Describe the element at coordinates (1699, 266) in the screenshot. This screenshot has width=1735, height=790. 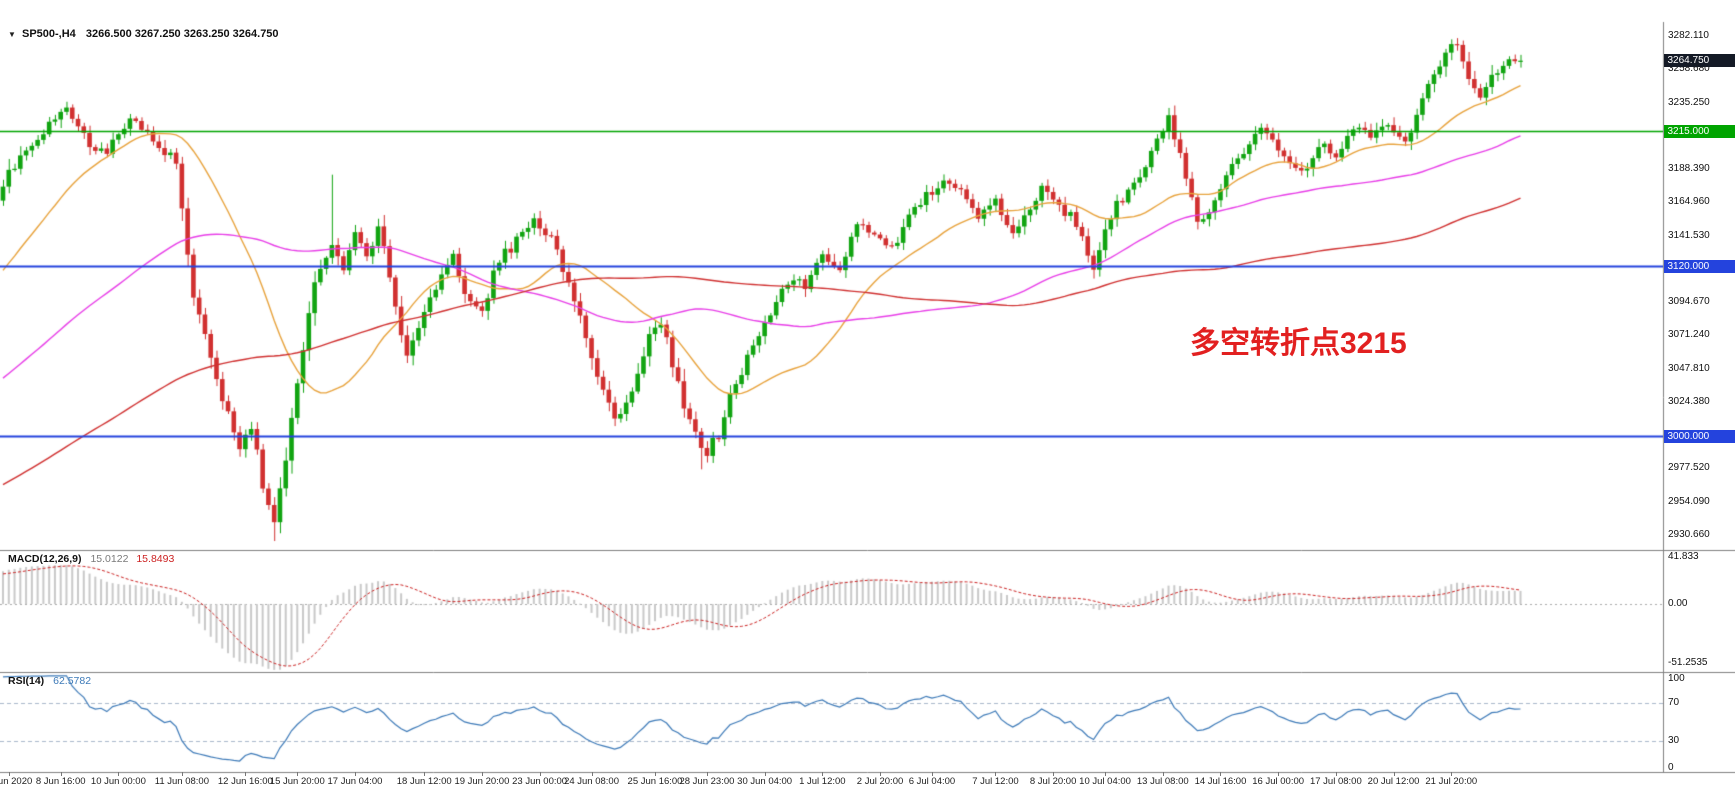
I see `hline-price-marker: 3120.000` at that location.